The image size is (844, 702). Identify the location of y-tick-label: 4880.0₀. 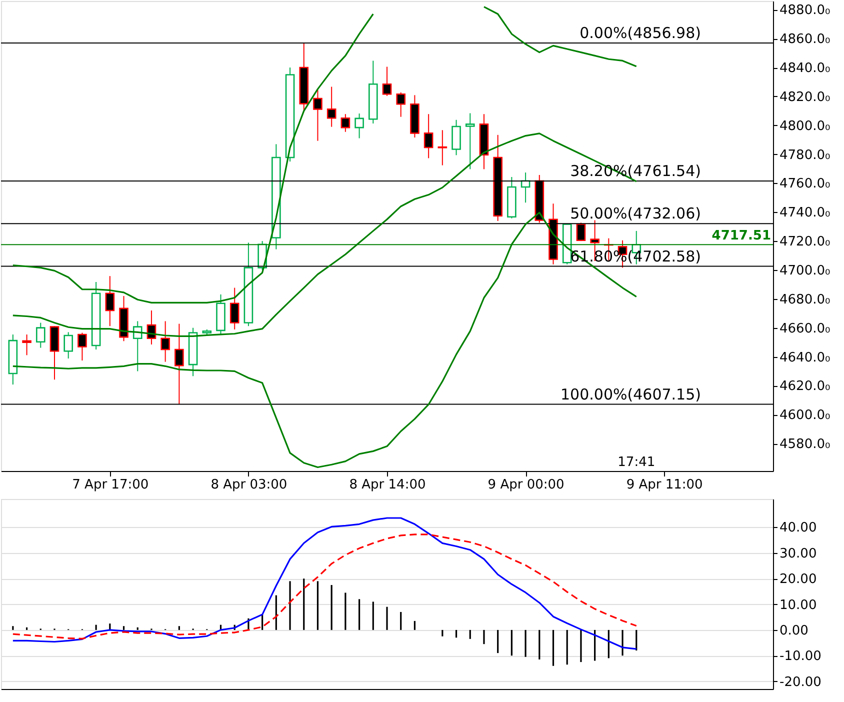
(805, 10).